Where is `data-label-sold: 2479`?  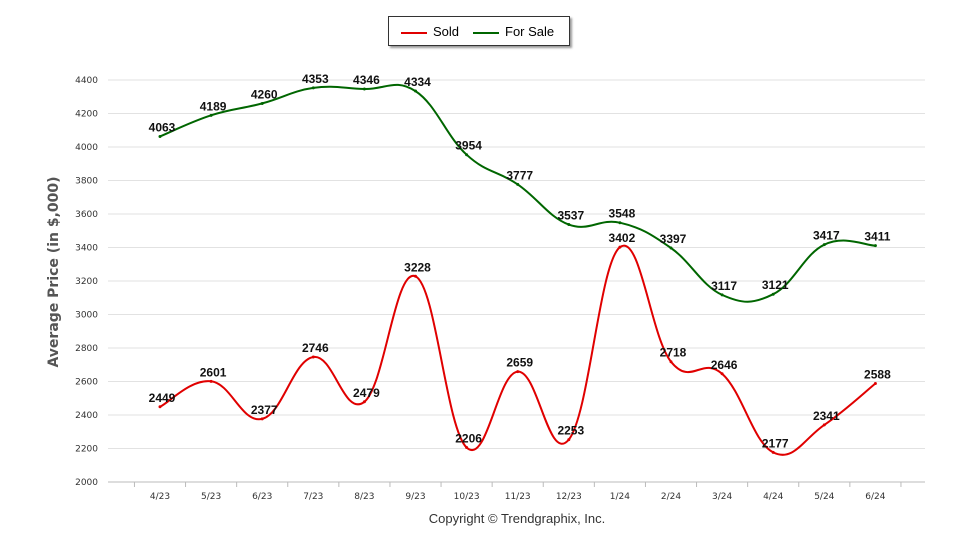
data-label-sold: 2479 is located at coordinates (366, 393).